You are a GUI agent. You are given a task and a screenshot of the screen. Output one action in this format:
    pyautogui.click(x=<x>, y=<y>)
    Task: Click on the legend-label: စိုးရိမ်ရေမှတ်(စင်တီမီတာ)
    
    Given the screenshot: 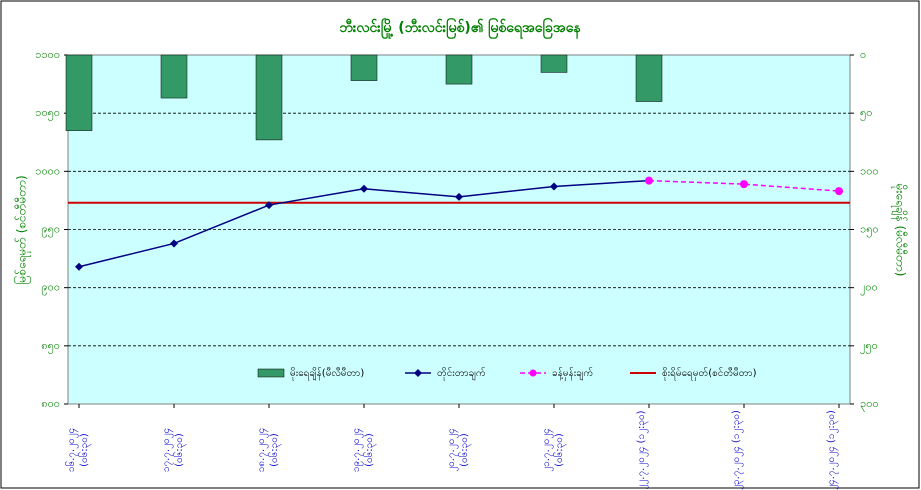 What is the action you would take?
    pyautogui.click(x=709, y=373)
    